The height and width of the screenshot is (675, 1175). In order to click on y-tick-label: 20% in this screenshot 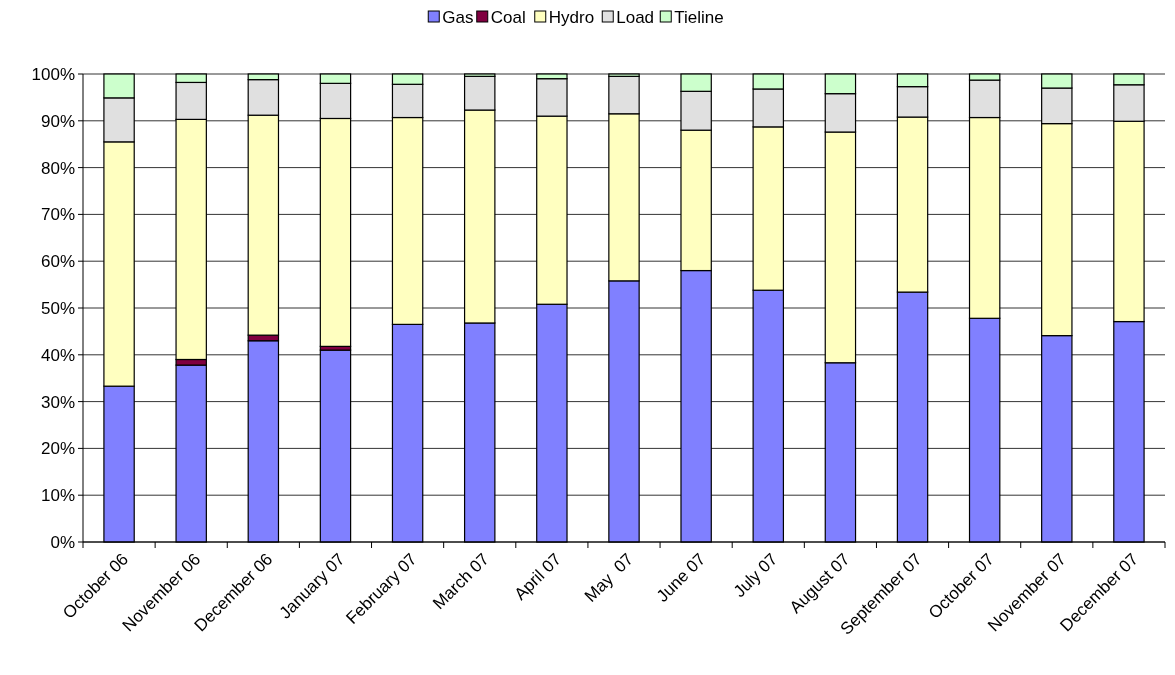, I will do `click(57, 449)`.